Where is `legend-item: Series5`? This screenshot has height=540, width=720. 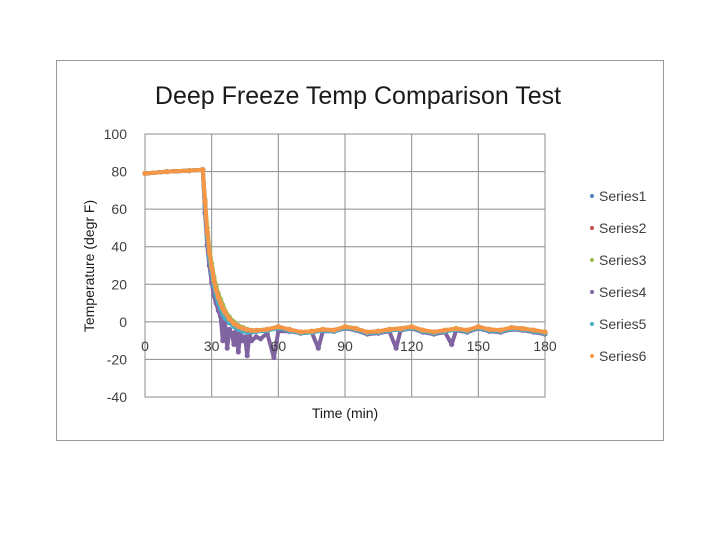
legend-item: Series5 is located at coordinates (618, 324).